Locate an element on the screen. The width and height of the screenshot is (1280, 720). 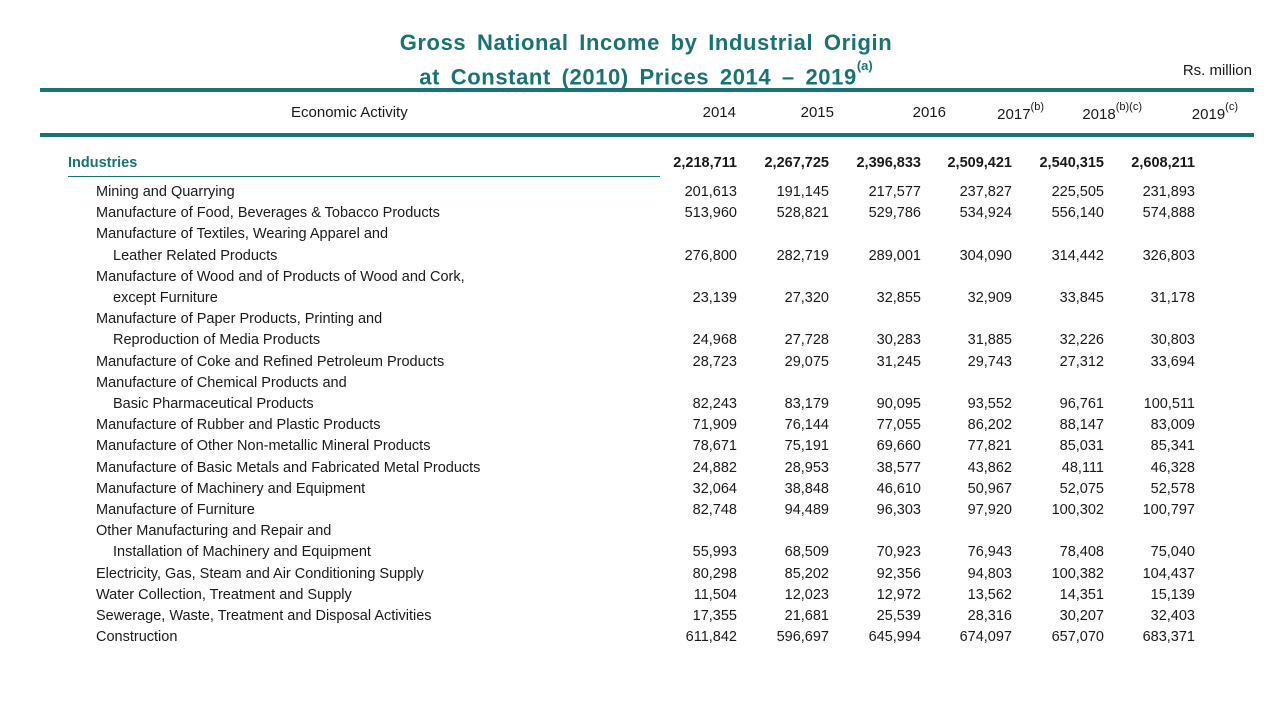
header-year-5: 2018(b)(c) is located at coordinates (1092, 112).